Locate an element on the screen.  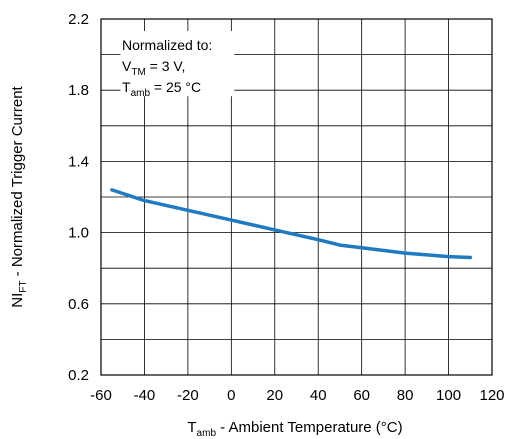
y-tick-labels: 0.2 0.6 1.0 1.4 1.8 2.2 is located at coordinates (78, 197).